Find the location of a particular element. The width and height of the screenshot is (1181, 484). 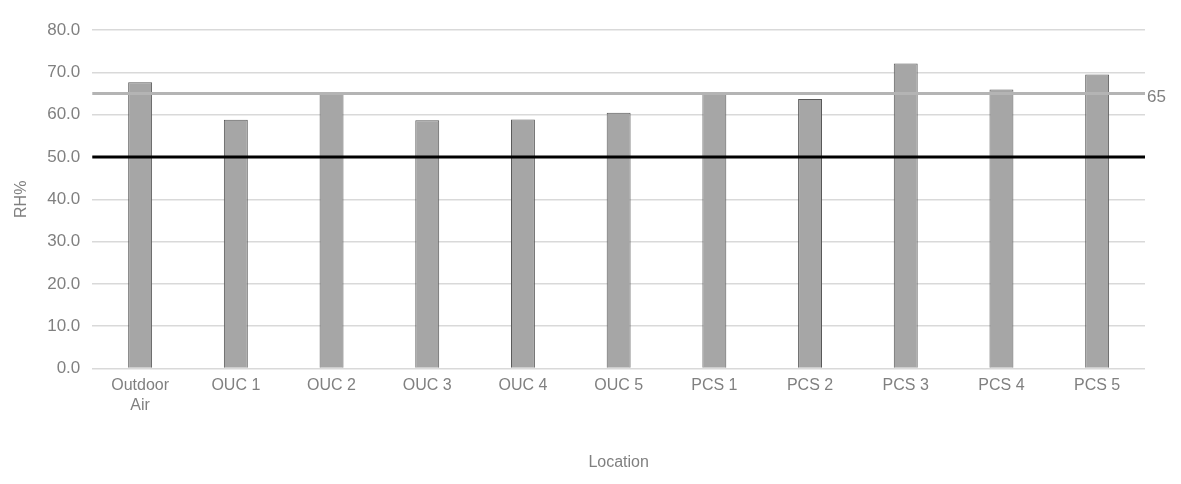

y-tick-label: 80.0 is located at coordinates (64, 29).